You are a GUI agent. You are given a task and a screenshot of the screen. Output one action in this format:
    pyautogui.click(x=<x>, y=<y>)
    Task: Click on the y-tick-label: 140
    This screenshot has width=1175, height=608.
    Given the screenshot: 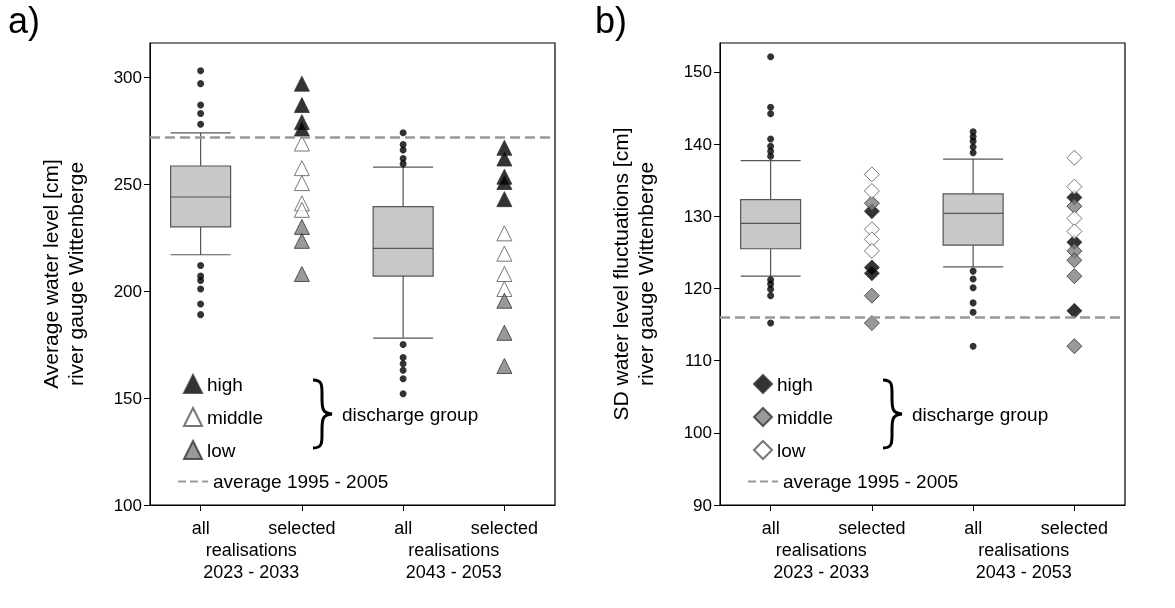 What is the action you would take?
    pyautogui.click(x=697, y=144)
    